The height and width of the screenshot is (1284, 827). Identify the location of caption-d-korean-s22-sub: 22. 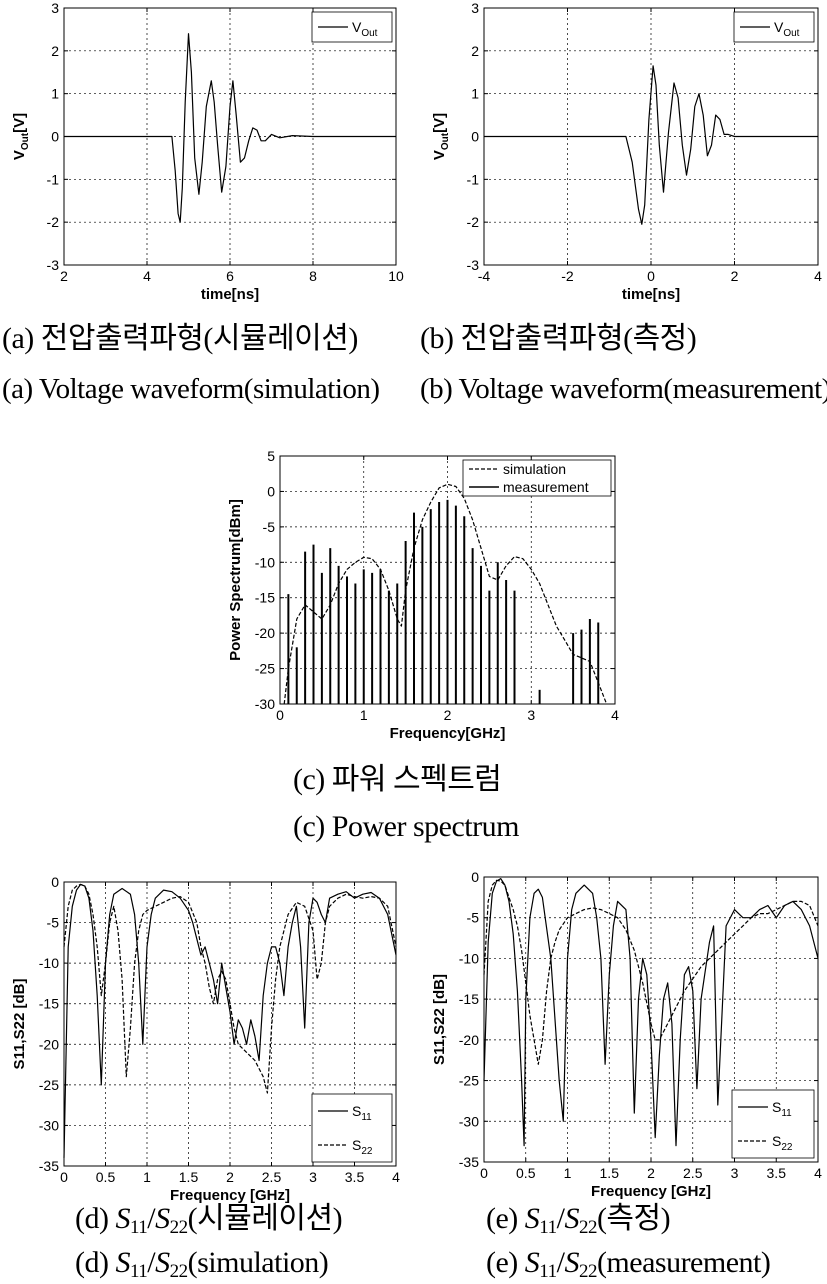
(179, 1227).